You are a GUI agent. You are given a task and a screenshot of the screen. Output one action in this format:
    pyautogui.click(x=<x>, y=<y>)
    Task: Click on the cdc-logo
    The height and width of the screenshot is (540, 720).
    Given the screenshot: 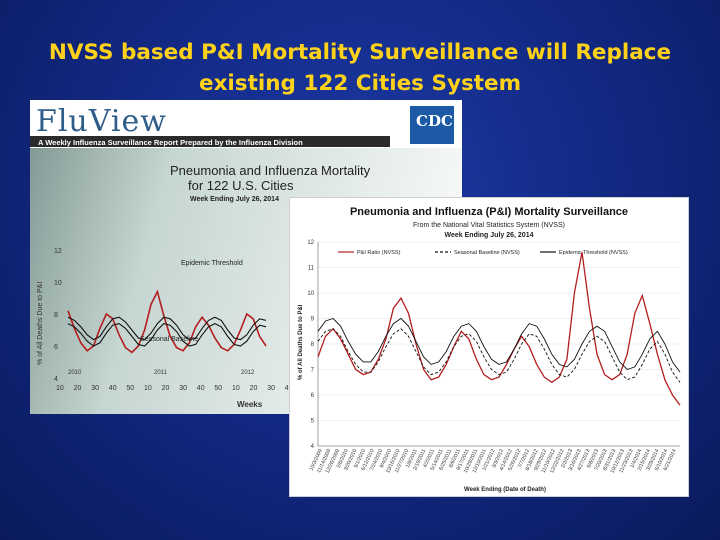 What is the action you would take?
    pyautogui.click(x=432, y=125)
    